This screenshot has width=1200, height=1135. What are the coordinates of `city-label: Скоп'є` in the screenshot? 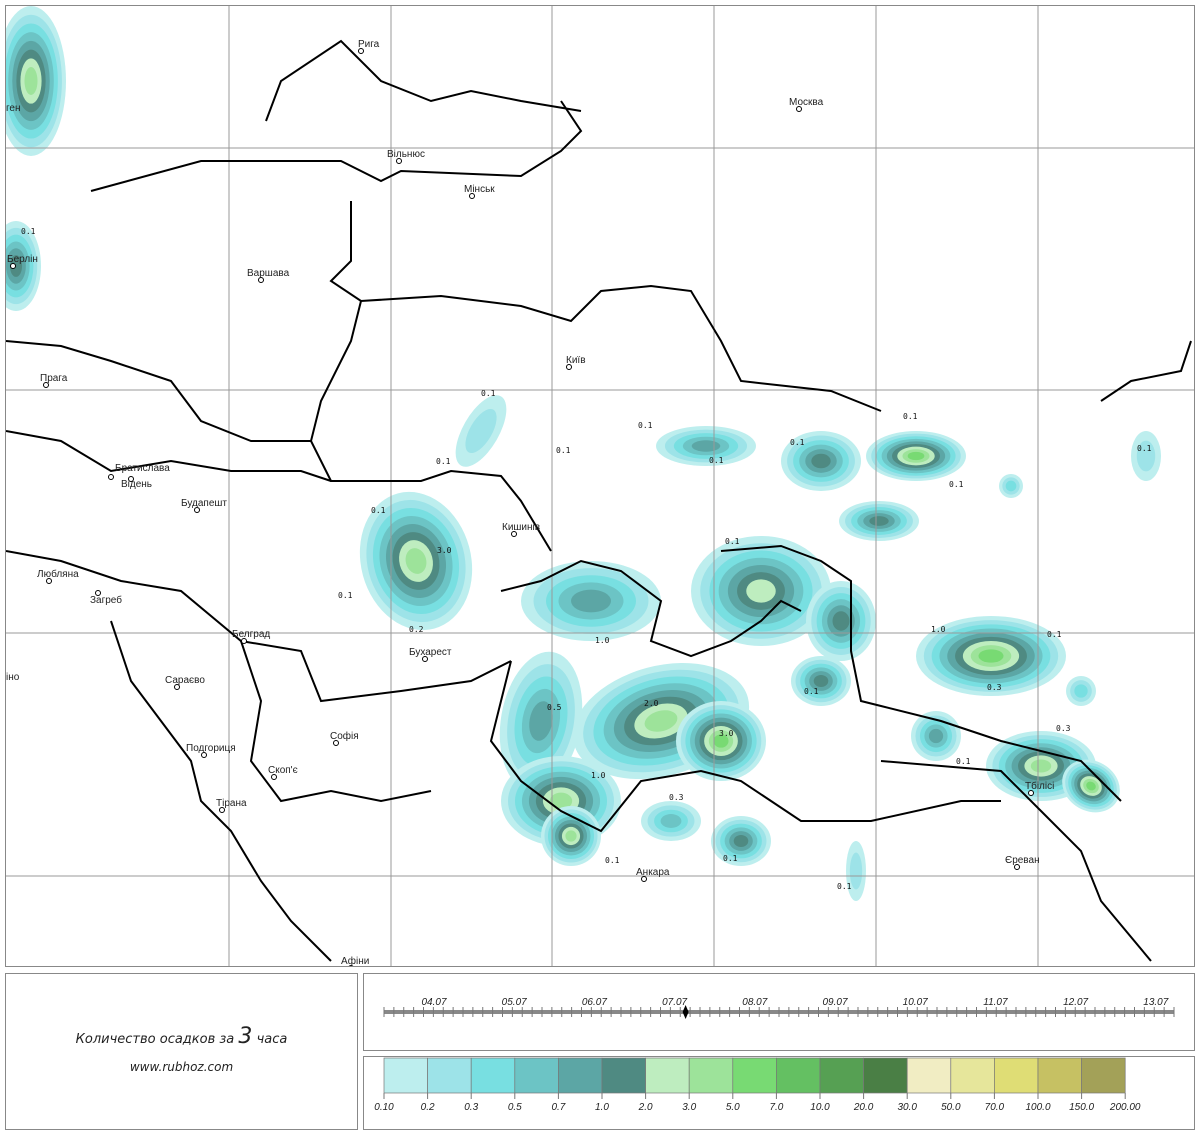 It's located at (283, 770).